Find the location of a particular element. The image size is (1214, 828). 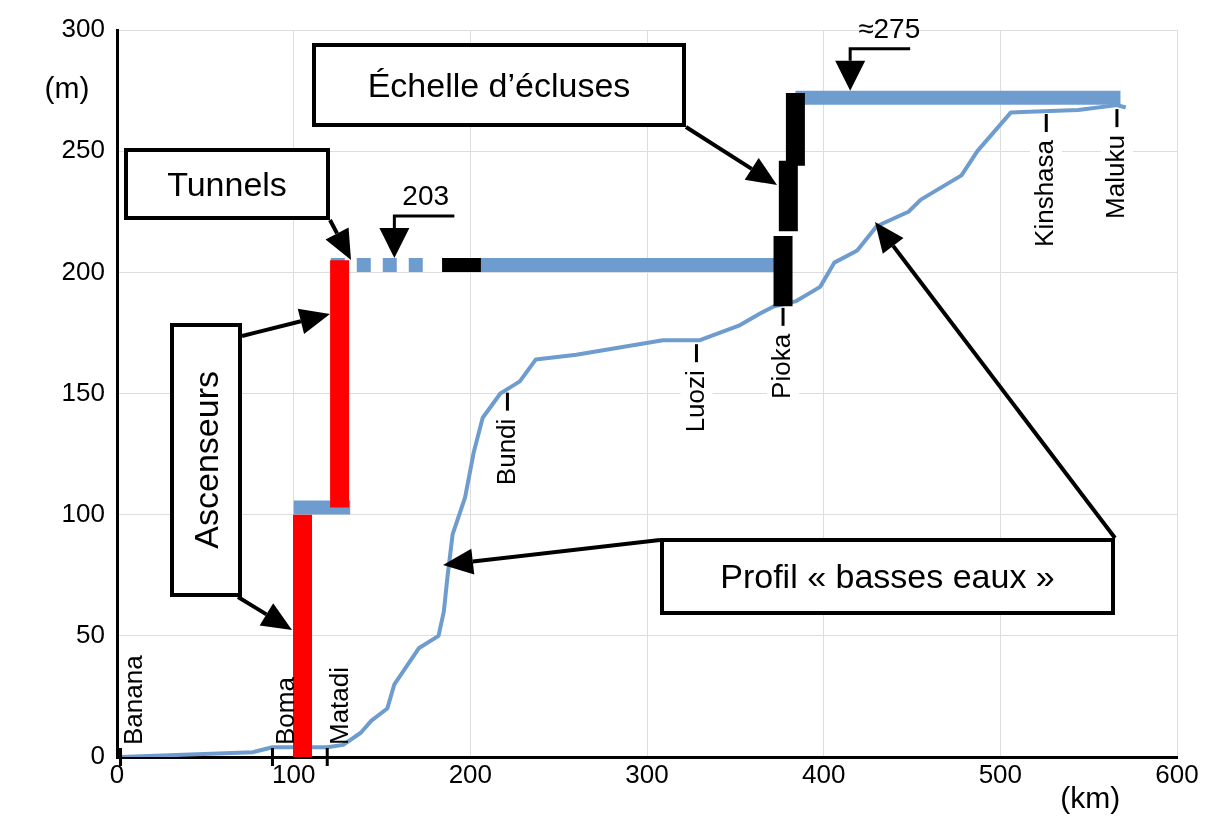

callout-box: Tunnels is located at coordinates (227, 184).